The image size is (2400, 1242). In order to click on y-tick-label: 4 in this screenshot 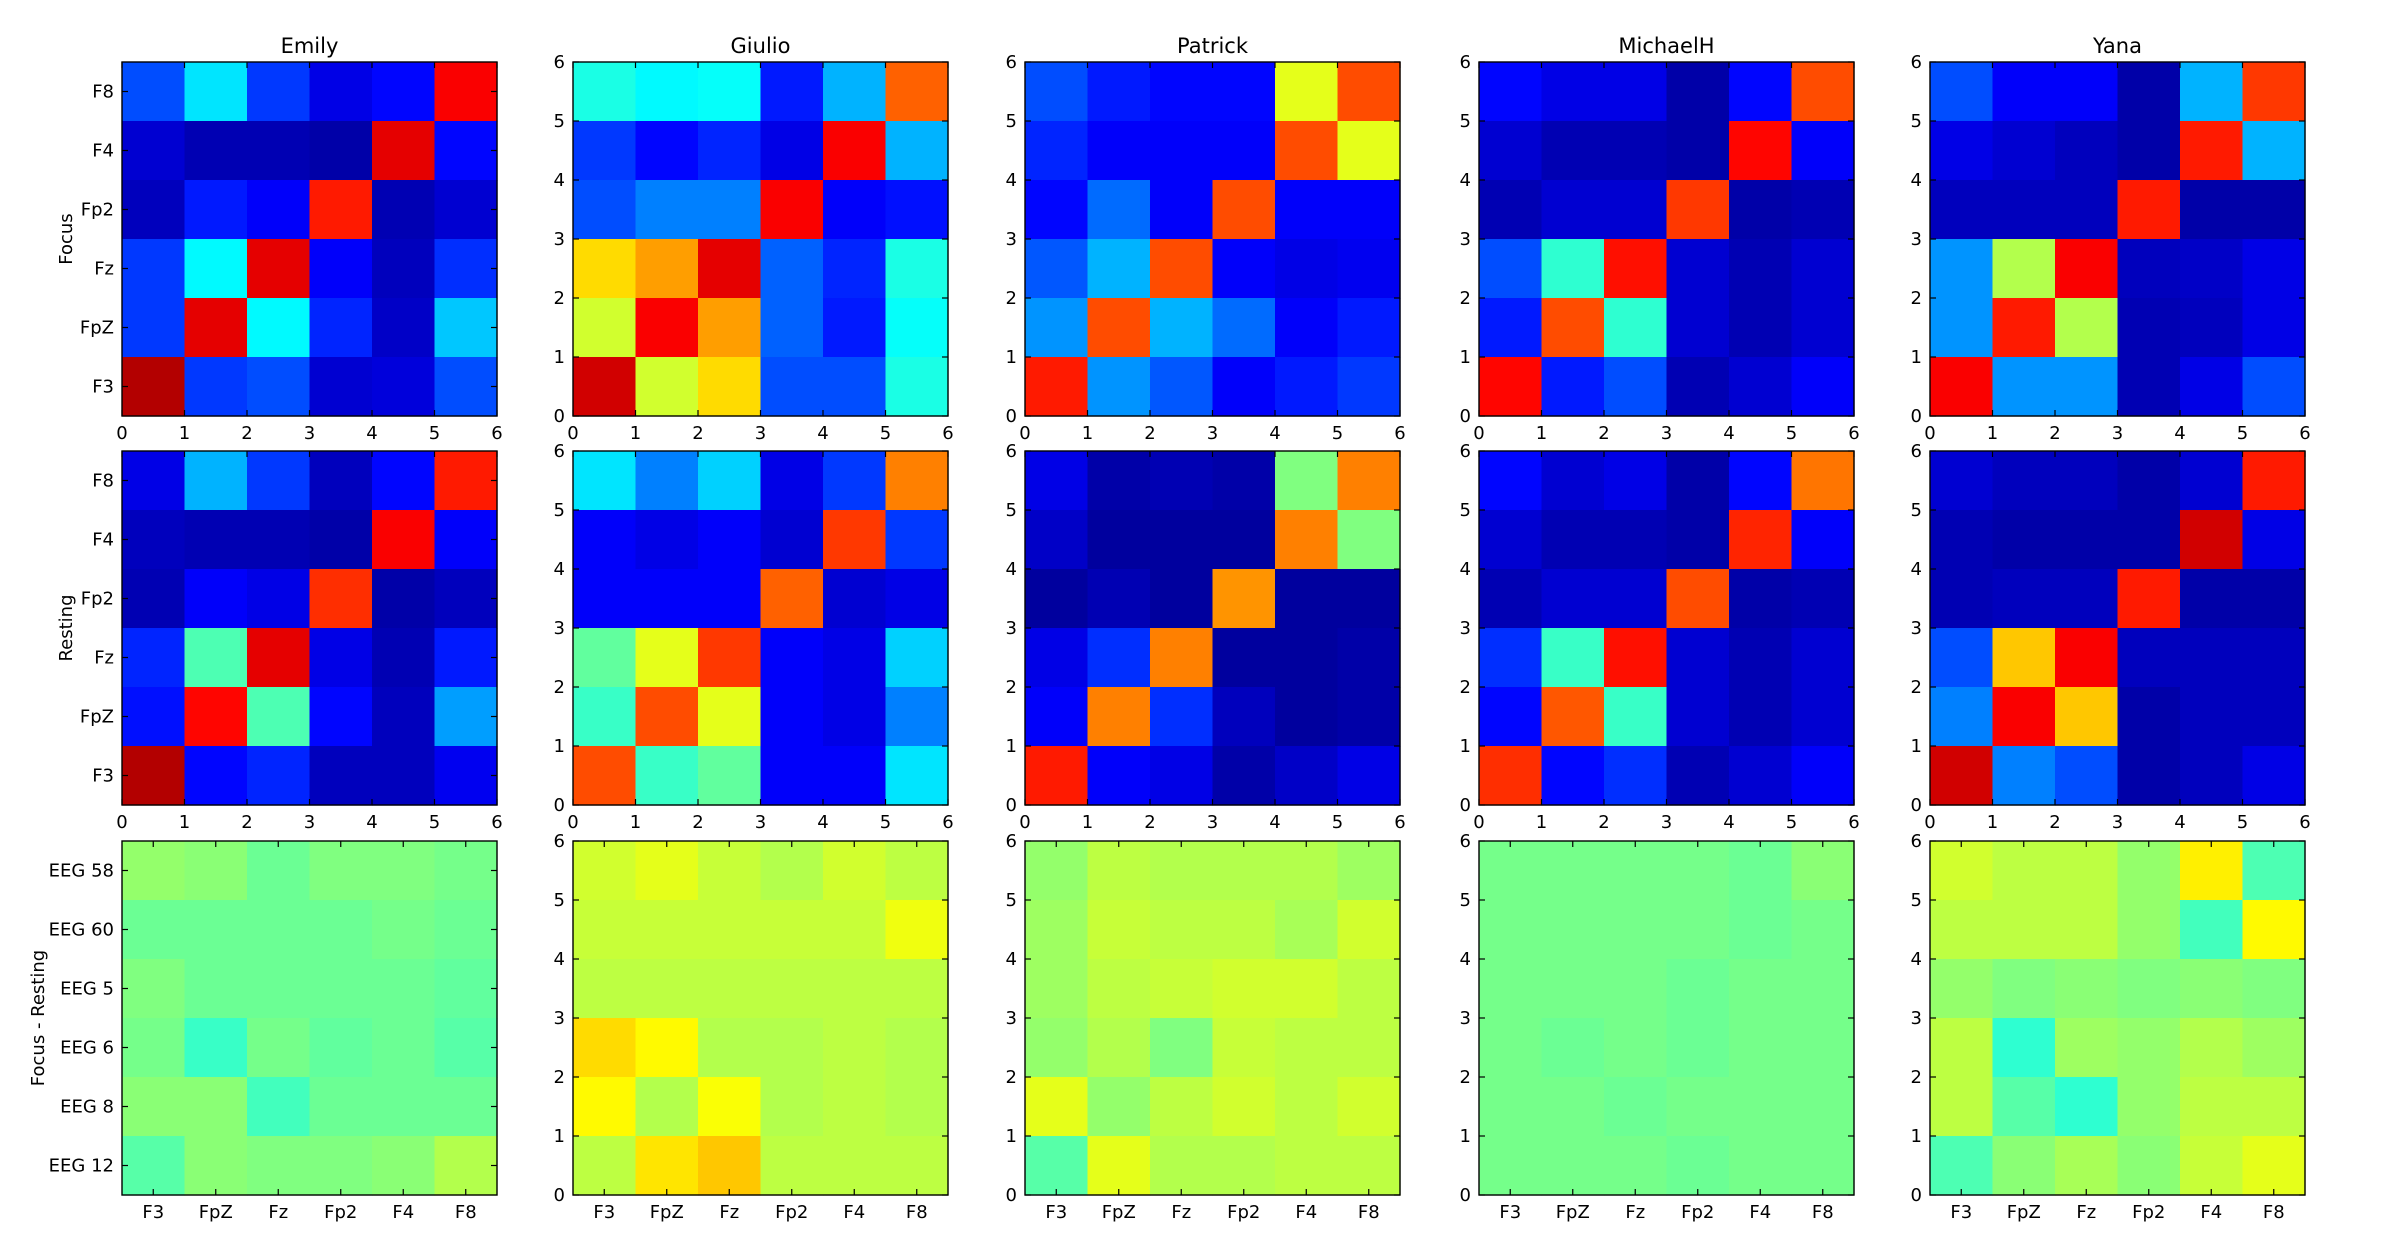, I will do `click(559, 180)`.